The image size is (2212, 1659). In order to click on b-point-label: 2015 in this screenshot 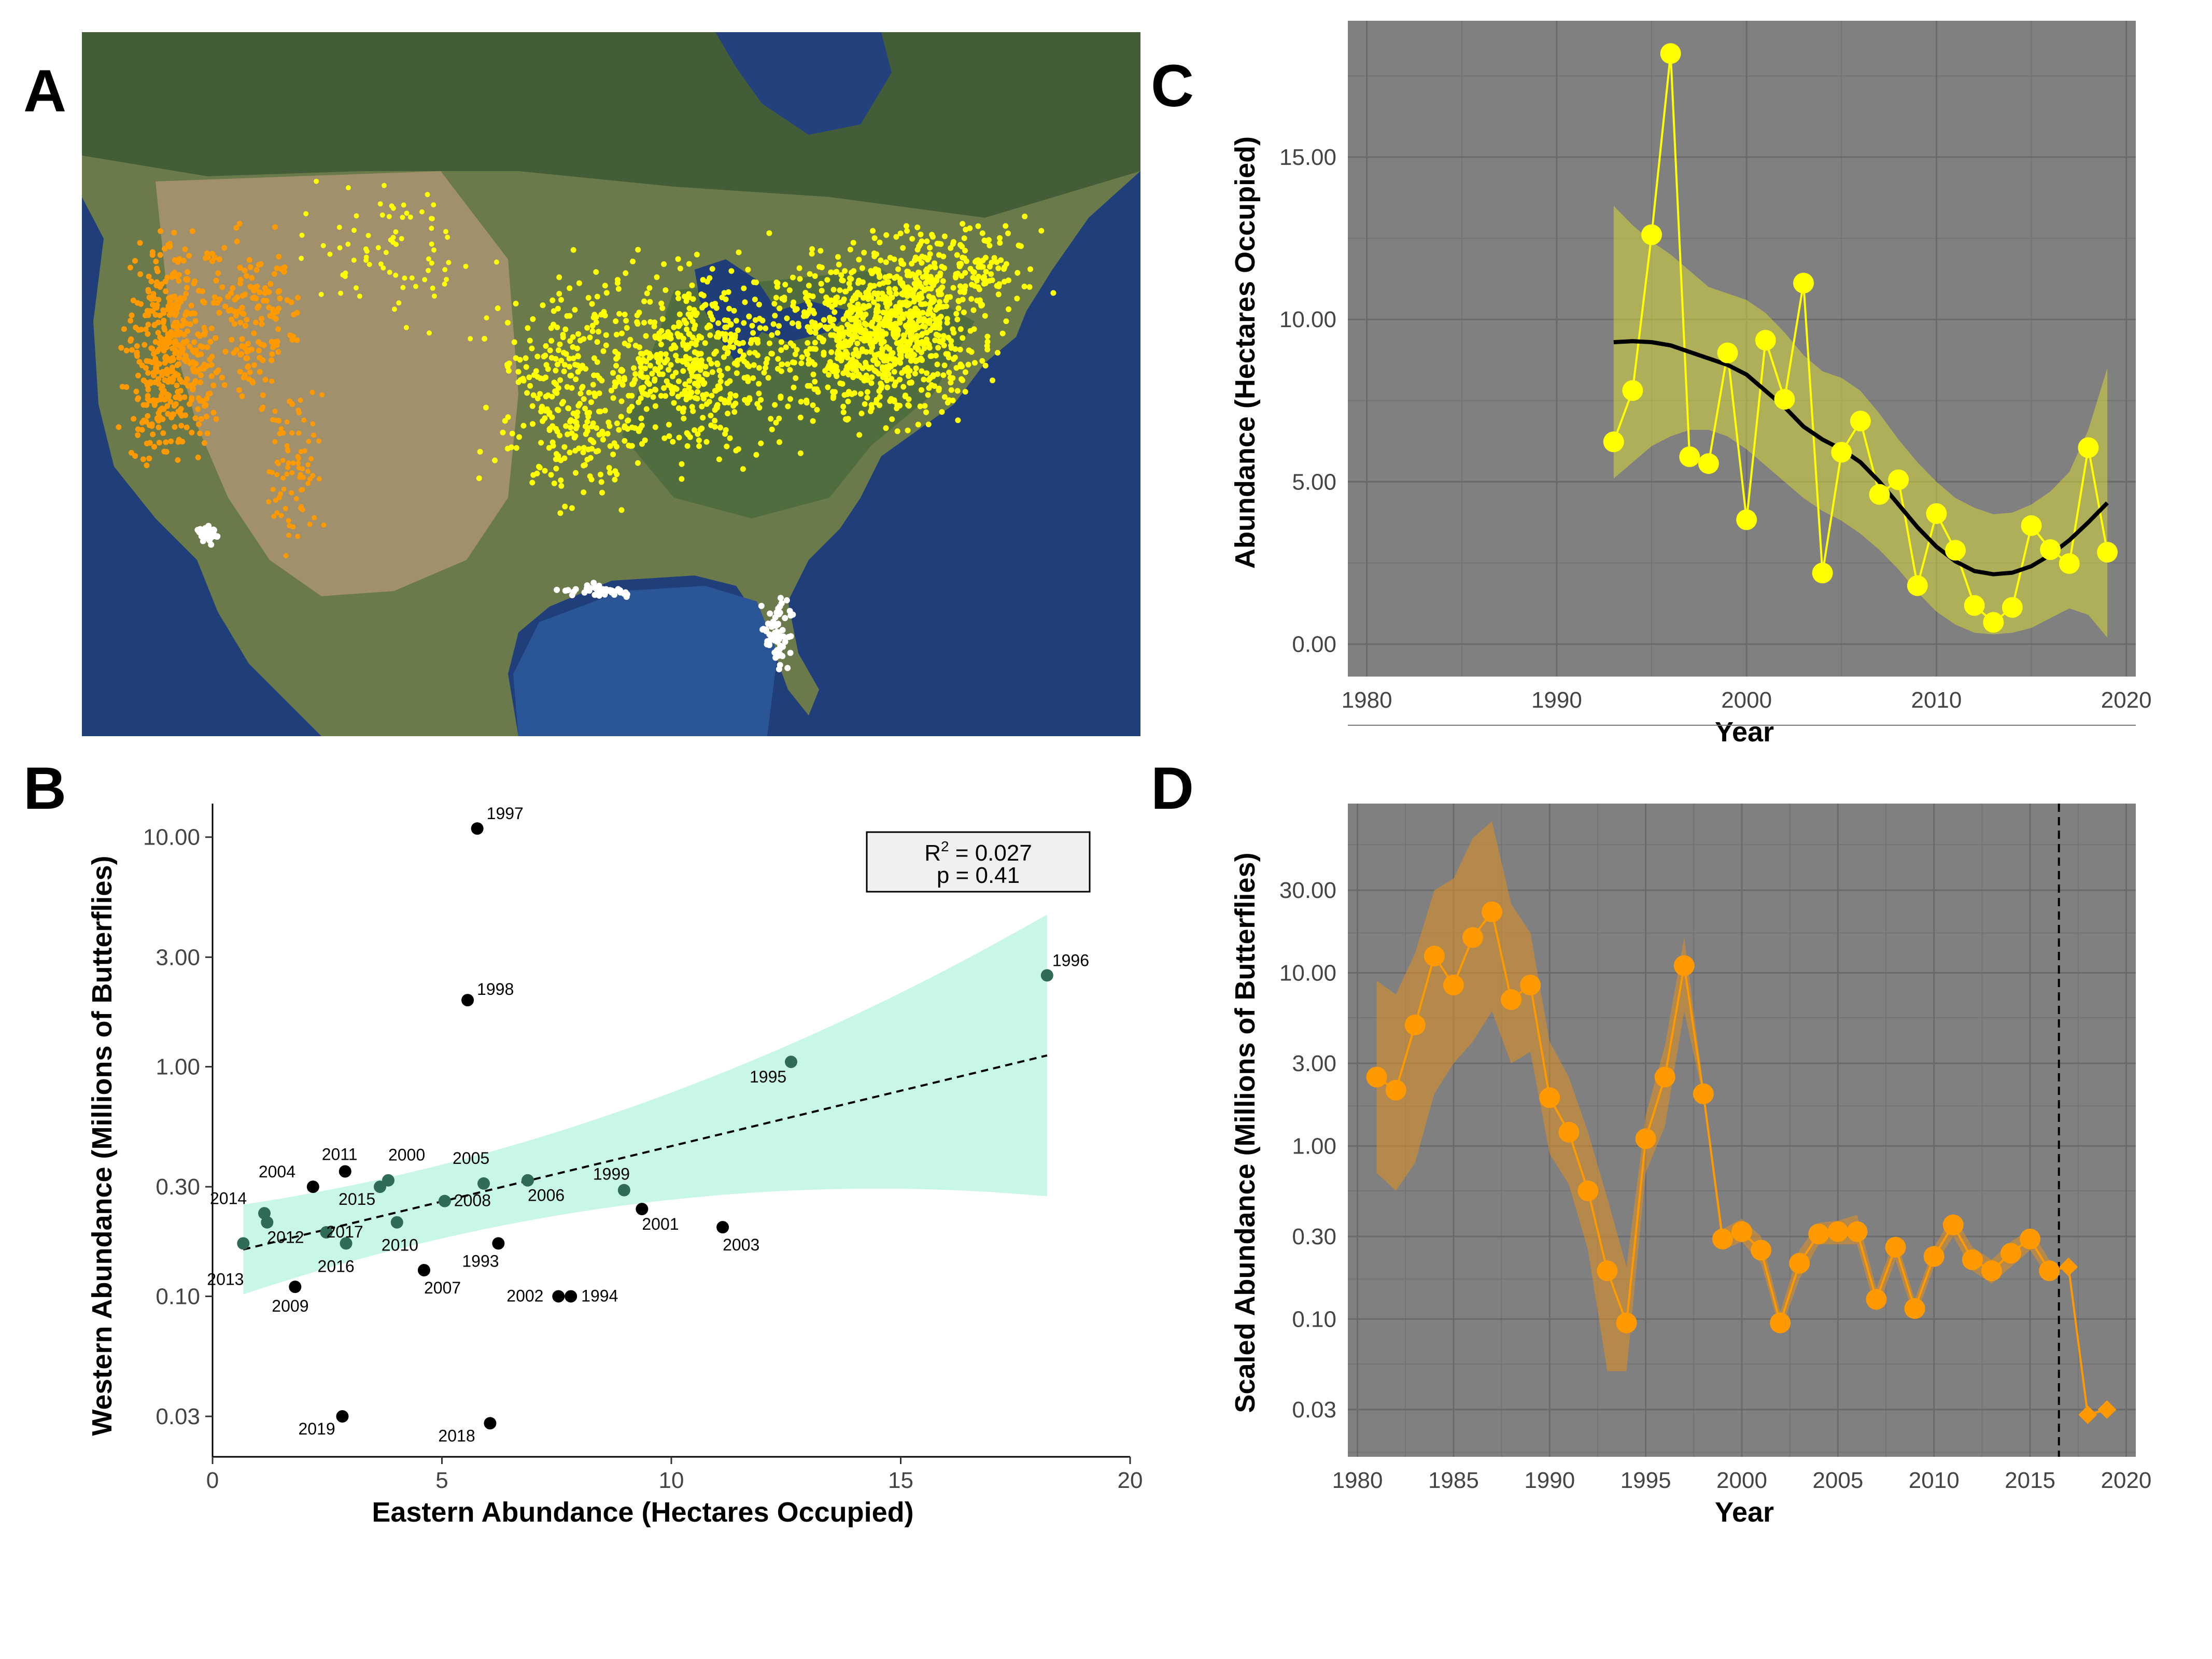, I will do `click(357, 1199)`.